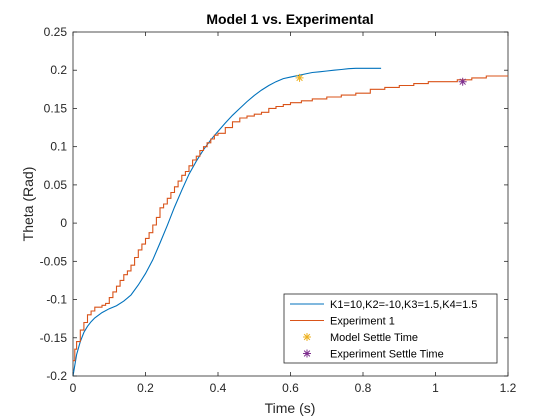  Describe the element at coordinates (54, 338) in the screenshot. I see `y-tick-label: -0.15` at that location.